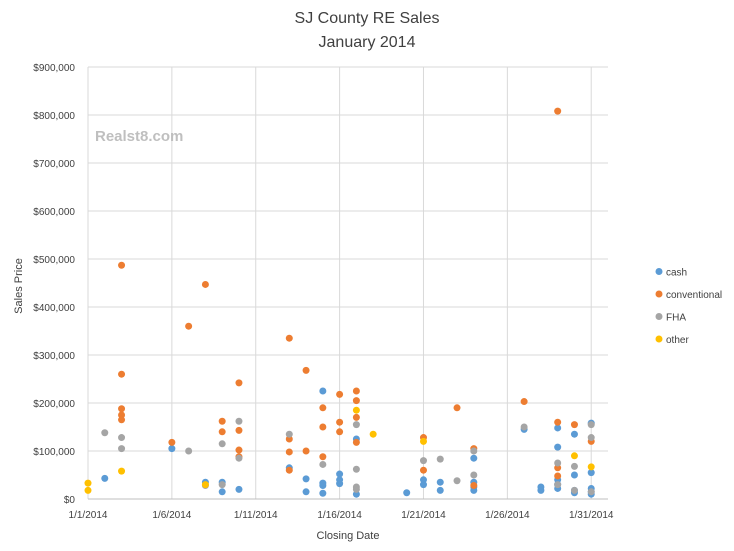 Image resolution: width=734 pixels, height=551 pixels. I want to click on chart-title: SJ County RE Sales January 2014, so click(367, 30).